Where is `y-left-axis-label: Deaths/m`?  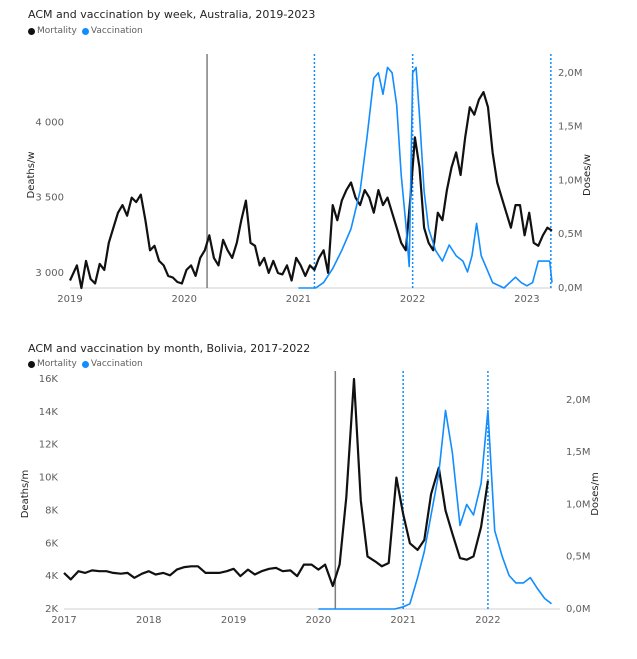 y-left-axis-label: Deaths/m is located at coordinates (25, 494).